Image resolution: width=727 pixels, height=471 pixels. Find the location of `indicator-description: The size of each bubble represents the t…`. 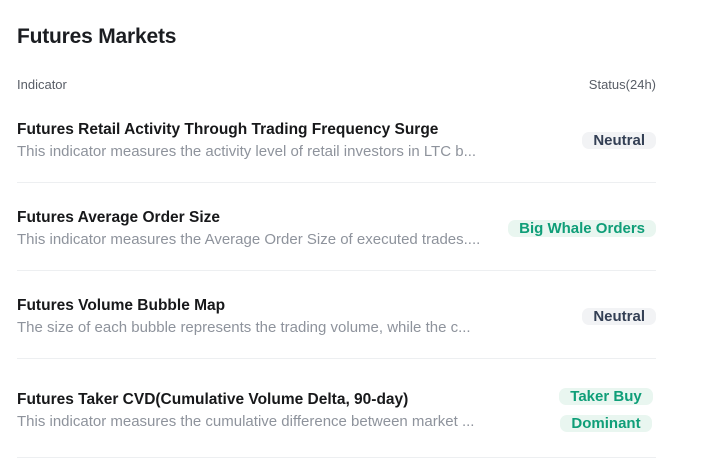

indicator-description: The size of each bubble represents the t… is located at coordinates (244, 328).